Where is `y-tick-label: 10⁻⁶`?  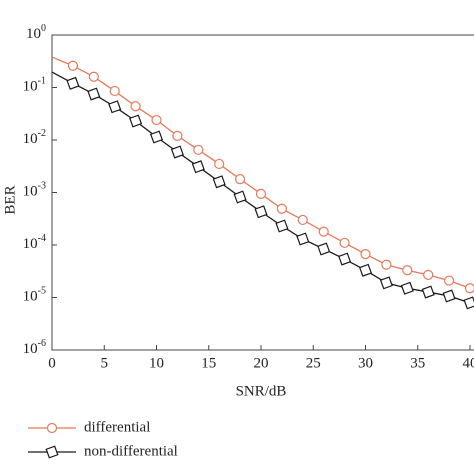 y-tick-label: 10⁻⁶ is located at coordinates (34, 347).